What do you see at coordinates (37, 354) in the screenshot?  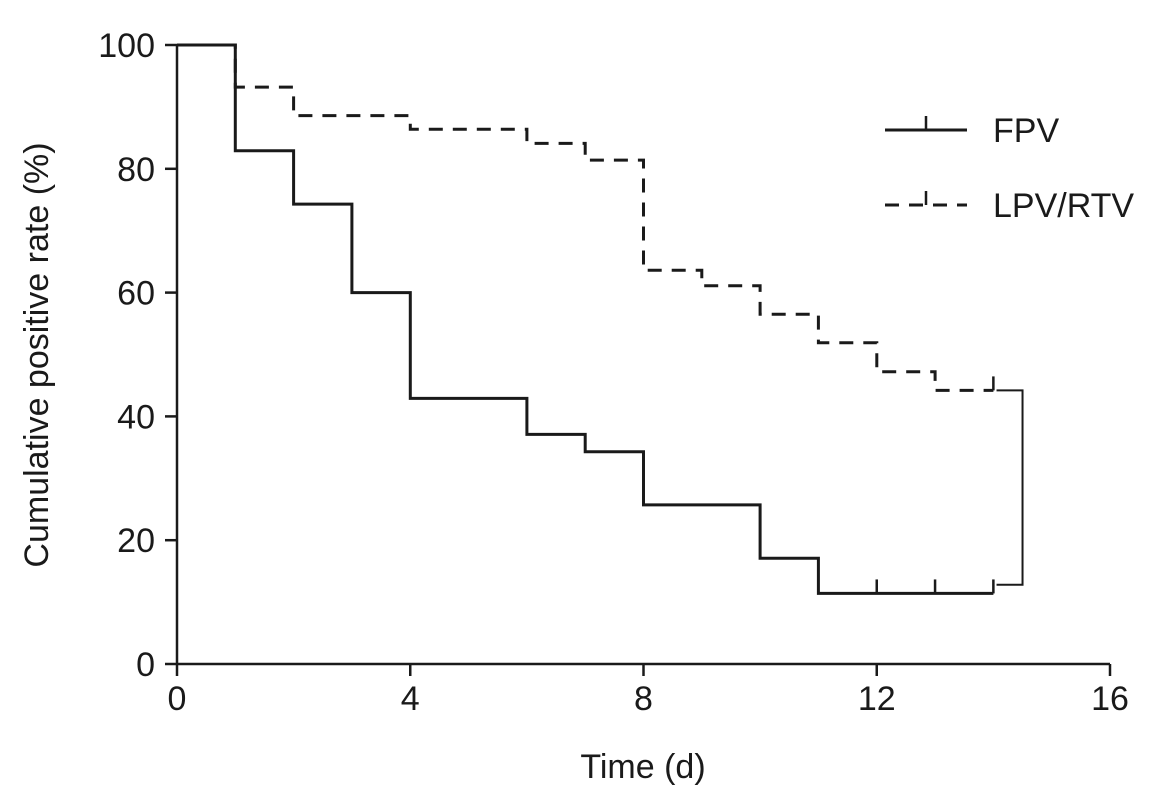 I see `y-axis-title: Cumulative positive rate (%)` at bounding box center [37, 354].